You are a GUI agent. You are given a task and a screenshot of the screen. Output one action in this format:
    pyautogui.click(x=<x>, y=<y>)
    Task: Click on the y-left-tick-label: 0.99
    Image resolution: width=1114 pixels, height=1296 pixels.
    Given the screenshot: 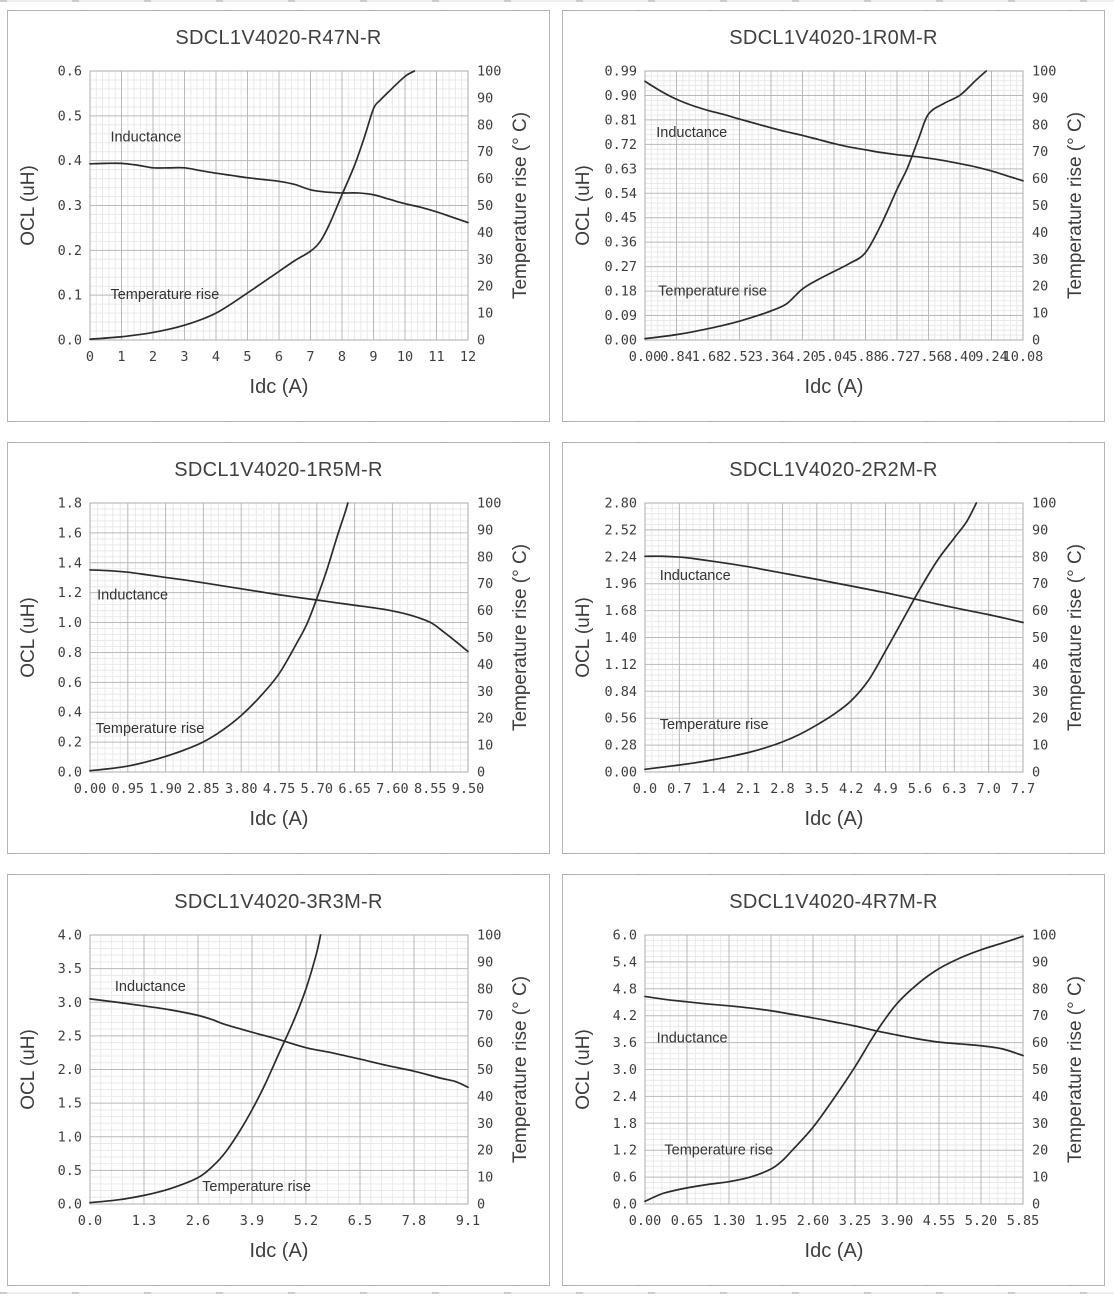 What is the action you would take?
    pyautogui.click(x=620, y=72)
    